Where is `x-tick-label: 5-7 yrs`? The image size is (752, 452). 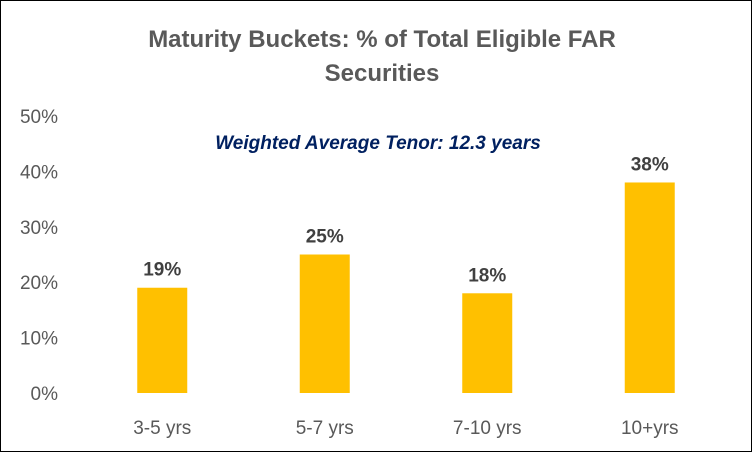
x-tick-label: 5-7 yrs is located at coordinates (325, 428).